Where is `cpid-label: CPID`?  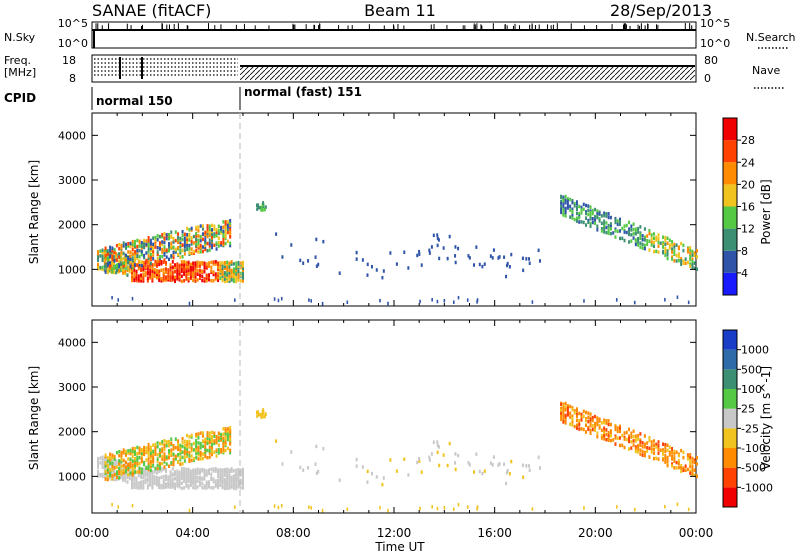
cpid-label: CPID is located at coordinates (20, 98).